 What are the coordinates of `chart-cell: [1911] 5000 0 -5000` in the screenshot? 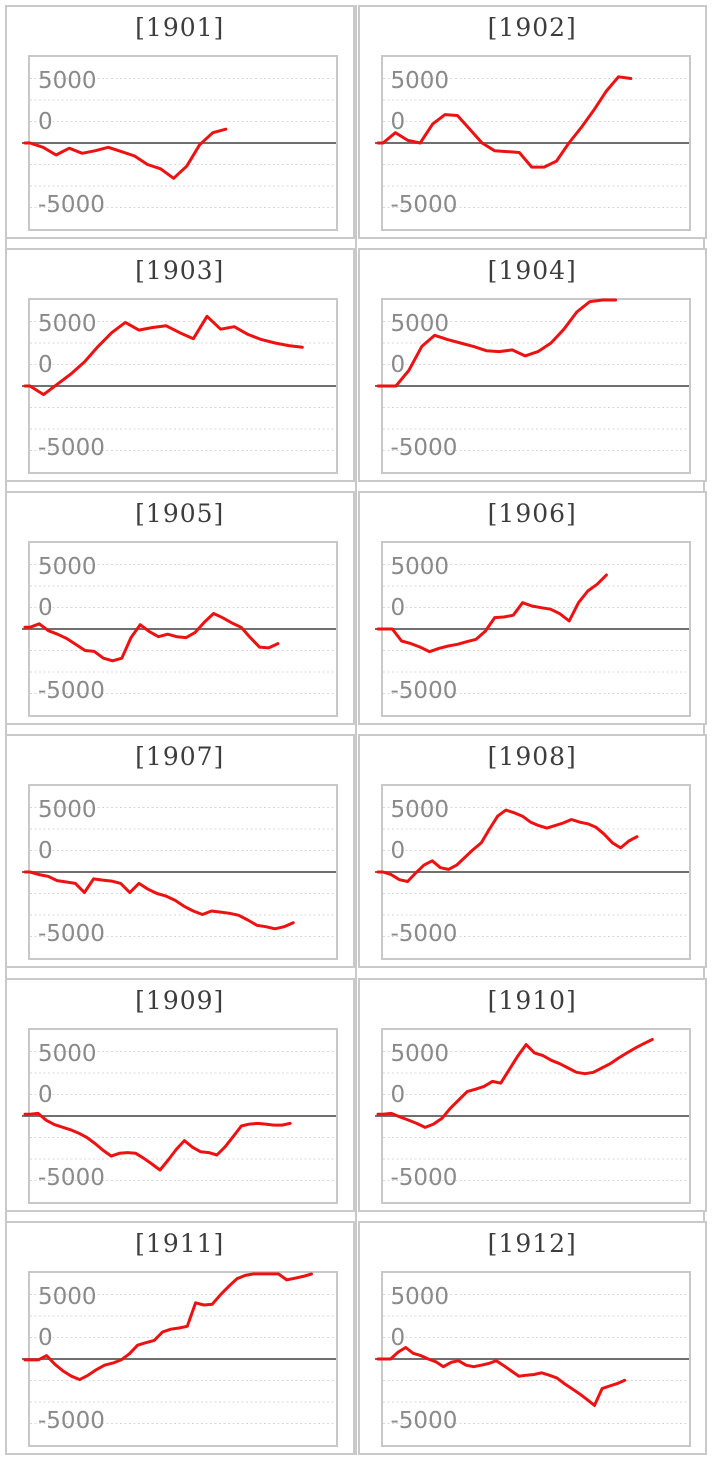 It's located at (180, 1337).